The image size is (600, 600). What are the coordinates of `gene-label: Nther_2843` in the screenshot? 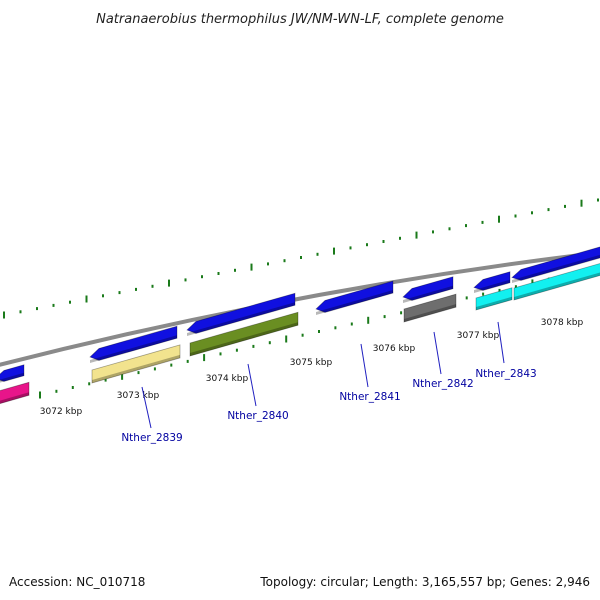 It's located at (505, 374).